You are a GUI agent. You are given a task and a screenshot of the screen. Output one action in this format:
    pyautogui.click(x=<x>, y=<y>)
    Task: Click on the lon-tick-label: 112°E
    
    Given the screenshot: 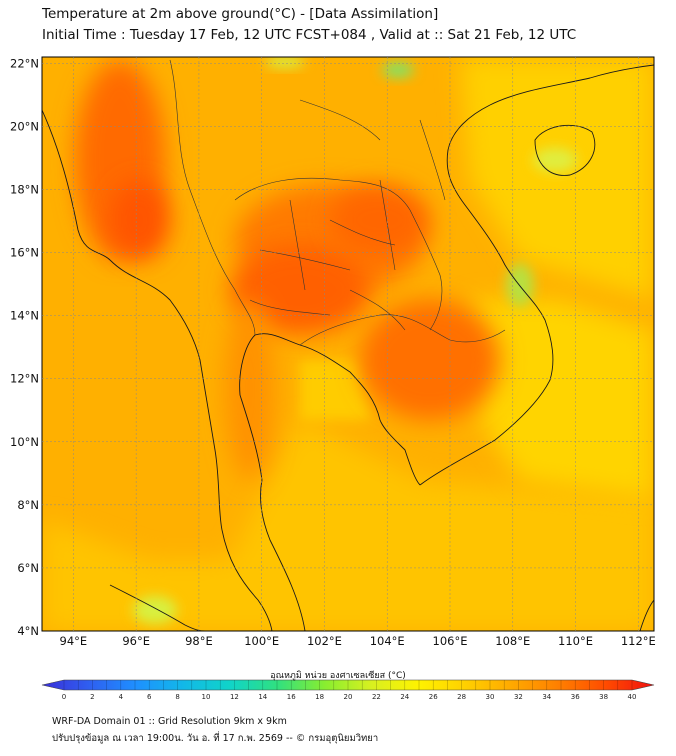 What is the action you would take?
    pyautogui.click(x=638, y=641)
    